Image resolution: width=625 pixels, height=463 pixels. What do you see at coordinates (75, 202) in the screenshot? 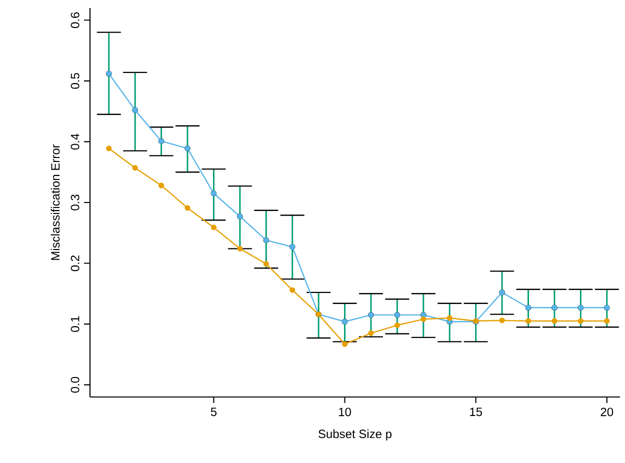
I see `y-tick-label: 0.3` at bounding box center [75, 202].